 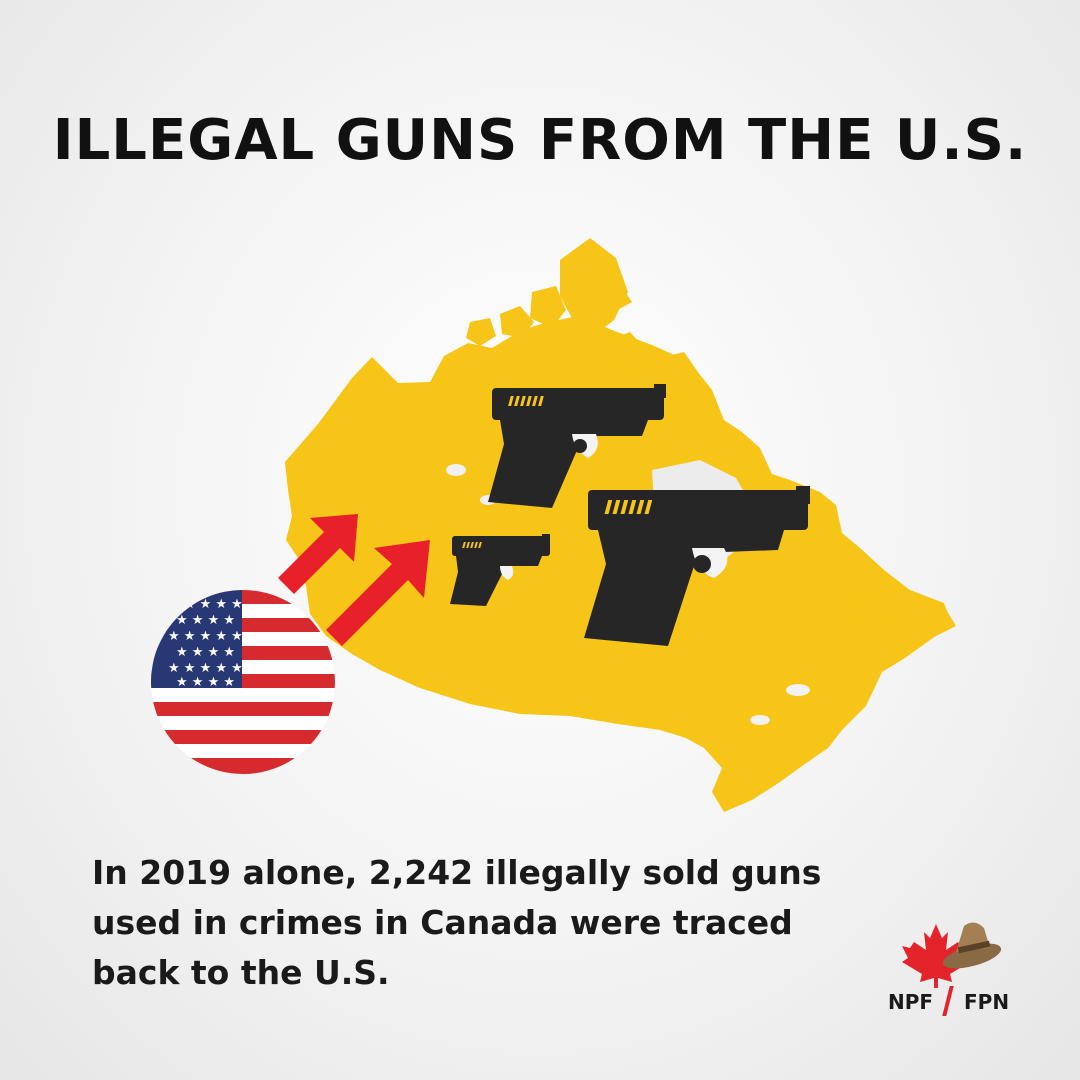 I want to click on logo-divider, so click(x=948, y=1001).